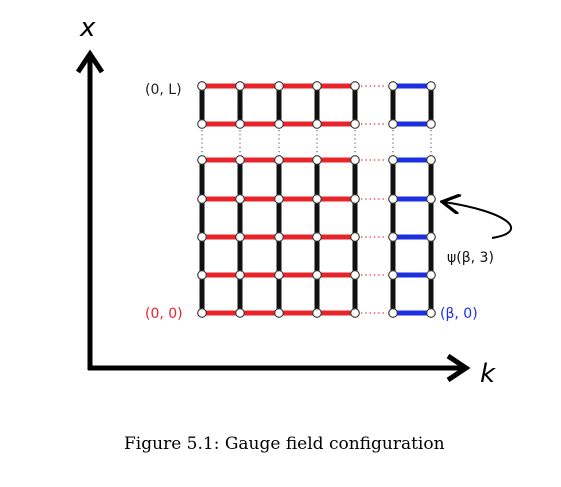 This screenshot has width=561, height=487. Describe the element at coordinates (87, 28) in the screenshot. I see `x-axis-label: x` at that location.